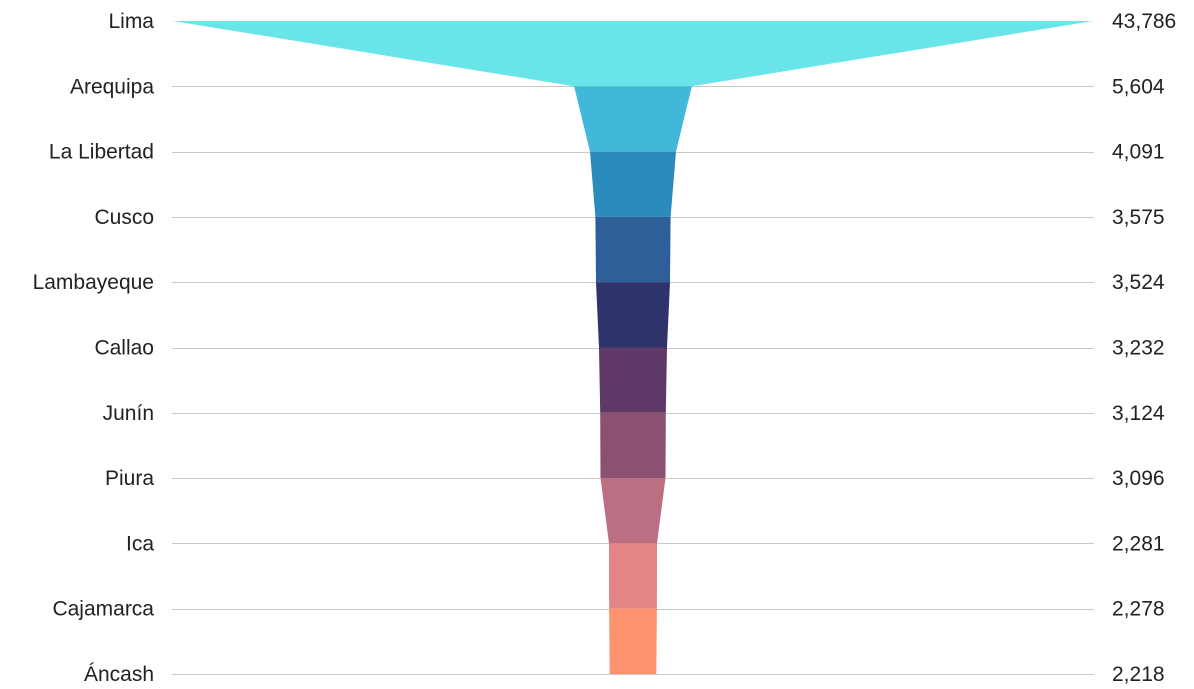 This screenshot has width=1194, height=689. What do you see at coordinates (112, 86) in the screenshot?
I see `category-label: Arequipa` at bounding box center [112, 86].